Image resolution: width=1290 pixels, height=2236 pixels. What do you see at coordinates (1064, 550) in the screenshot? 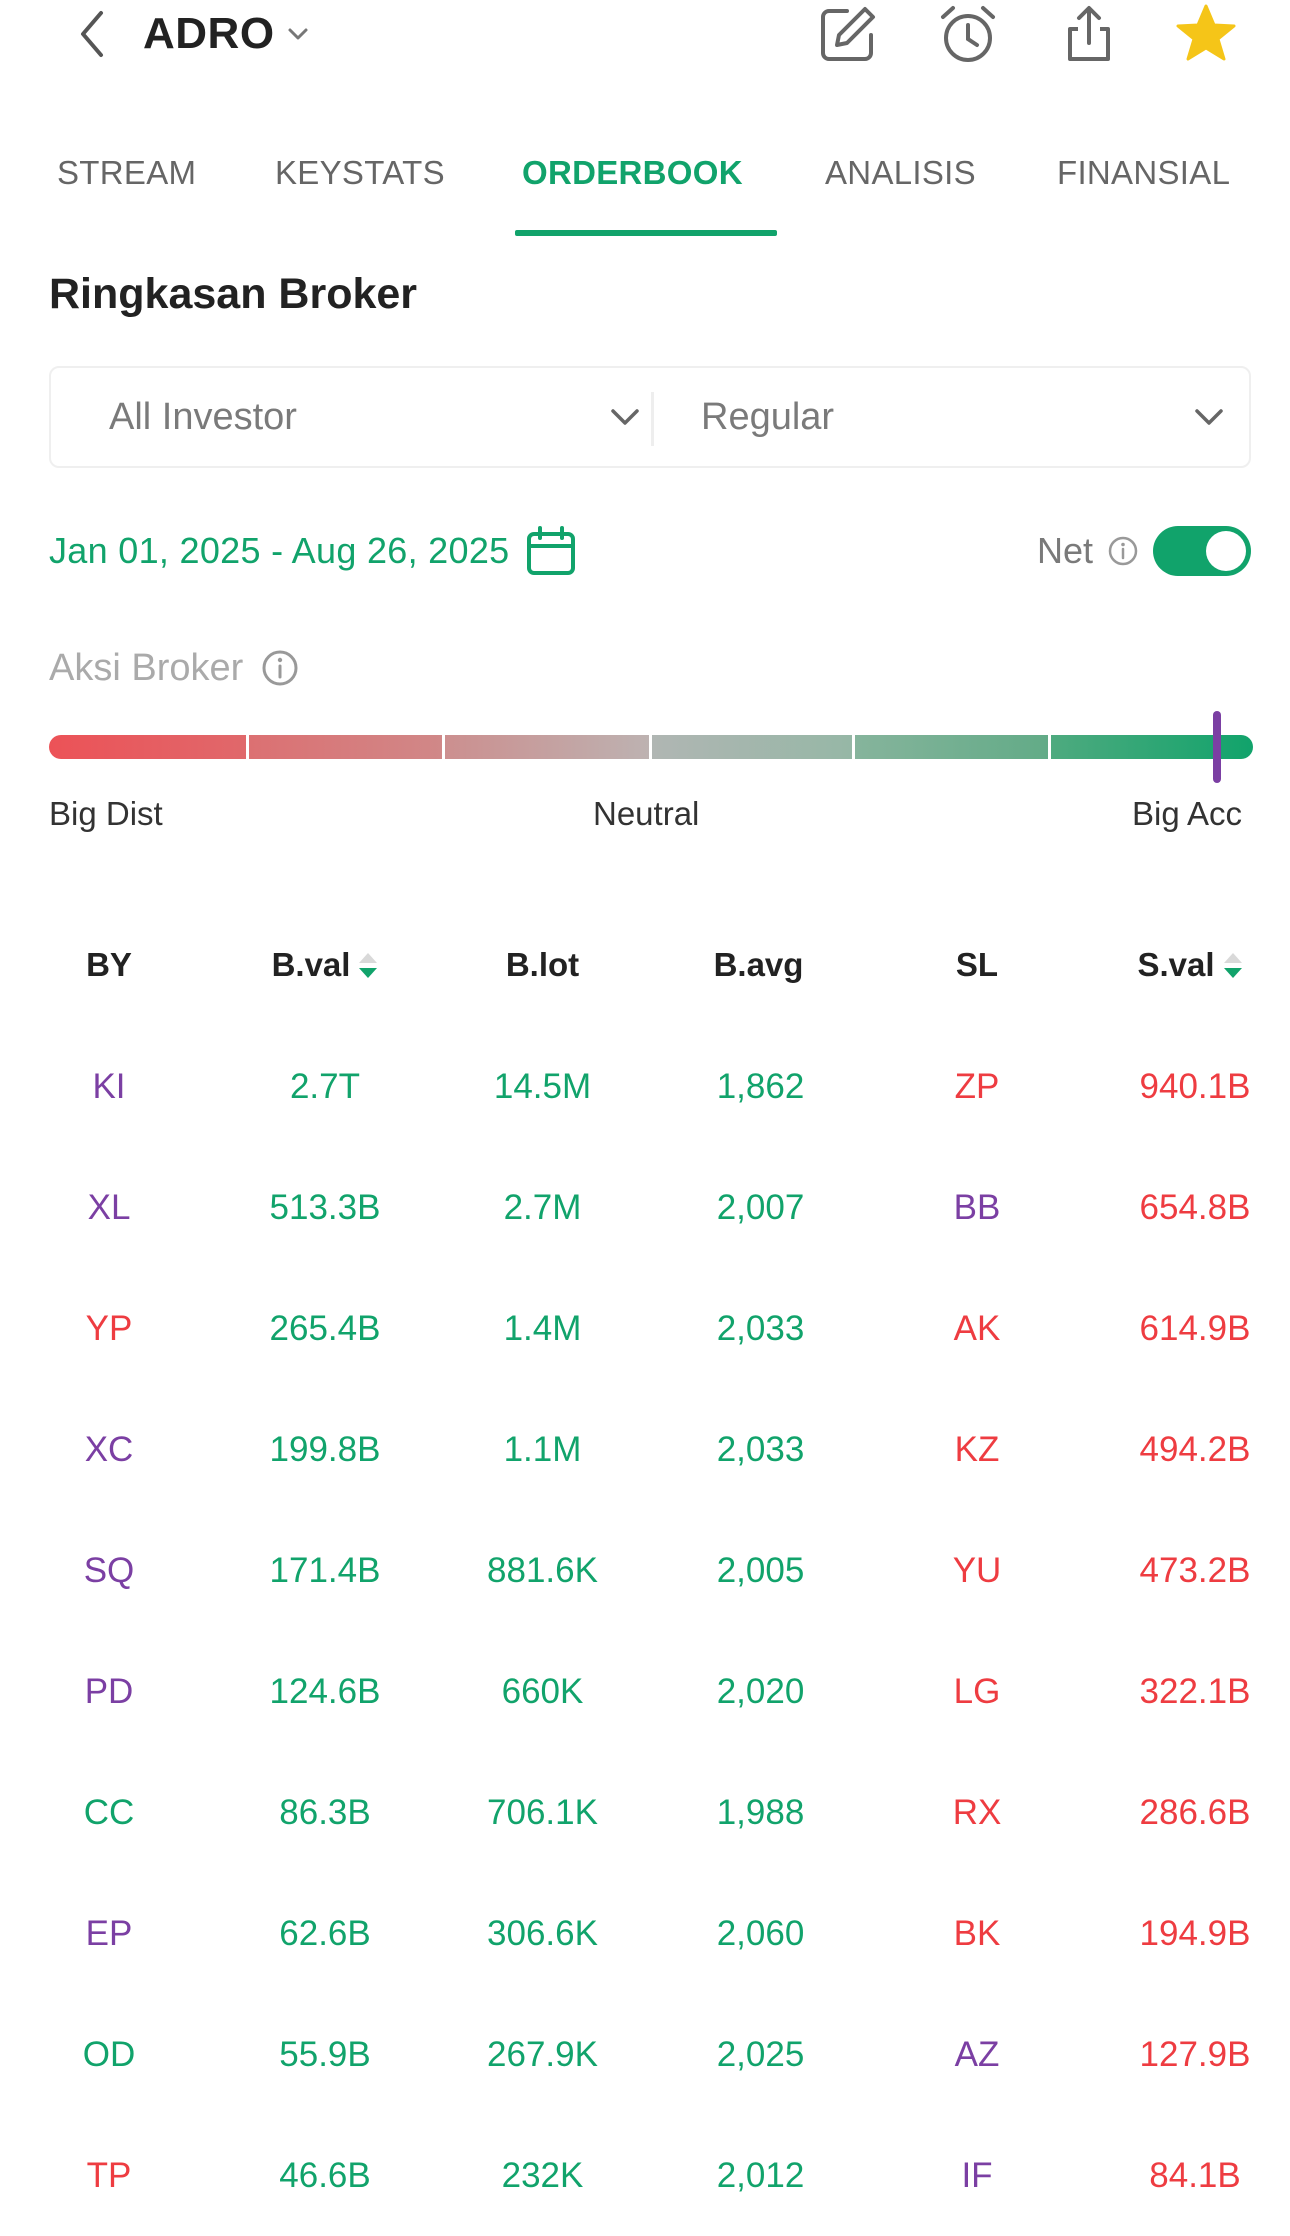
I see `net-label: Net` at bounding box center [1064, 550].